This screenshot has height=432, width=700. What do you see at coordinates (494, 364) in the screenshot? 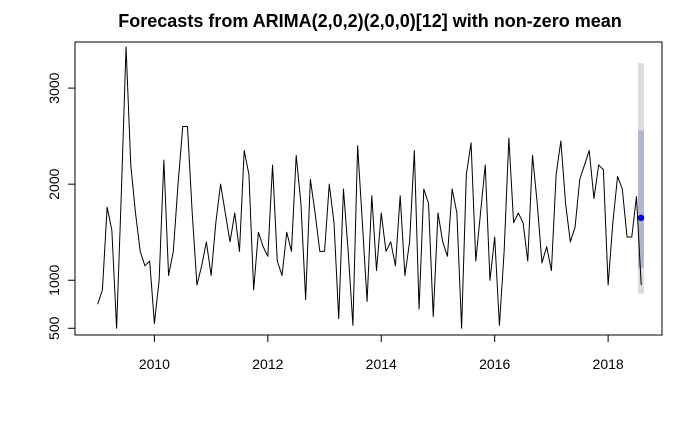
I see `x-tick-label: 2016` at bounding box center [494, 364].